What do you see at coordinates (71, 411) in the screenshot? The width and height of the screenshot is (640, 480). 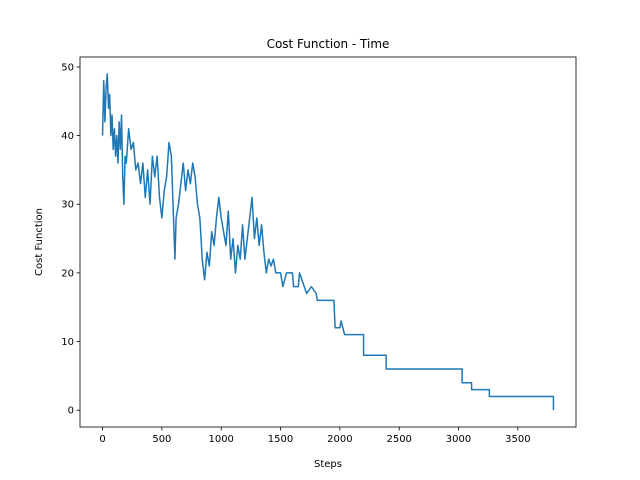 I see `y-tick-label: 0` at bounding box center [71, 411].